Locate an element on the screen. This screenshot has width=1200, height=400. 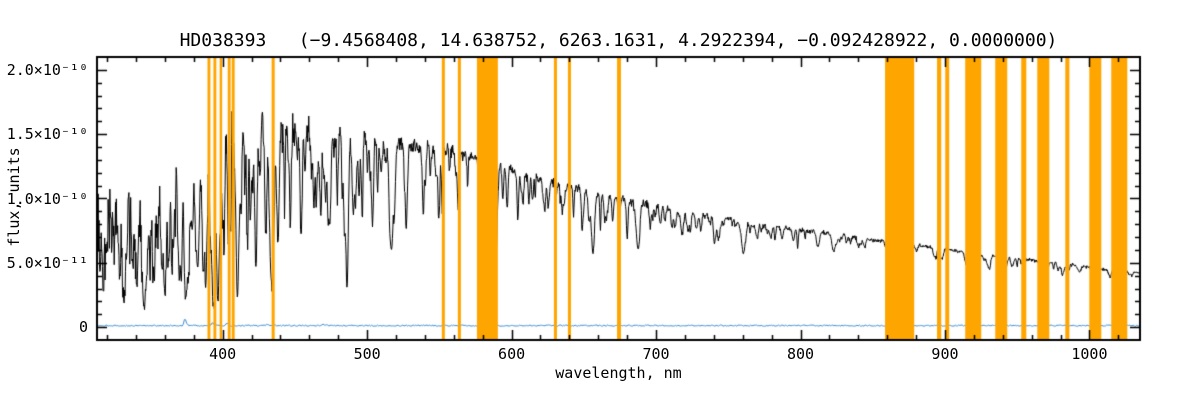
x-tick-label: 700 is located at coordinates (656, 354).